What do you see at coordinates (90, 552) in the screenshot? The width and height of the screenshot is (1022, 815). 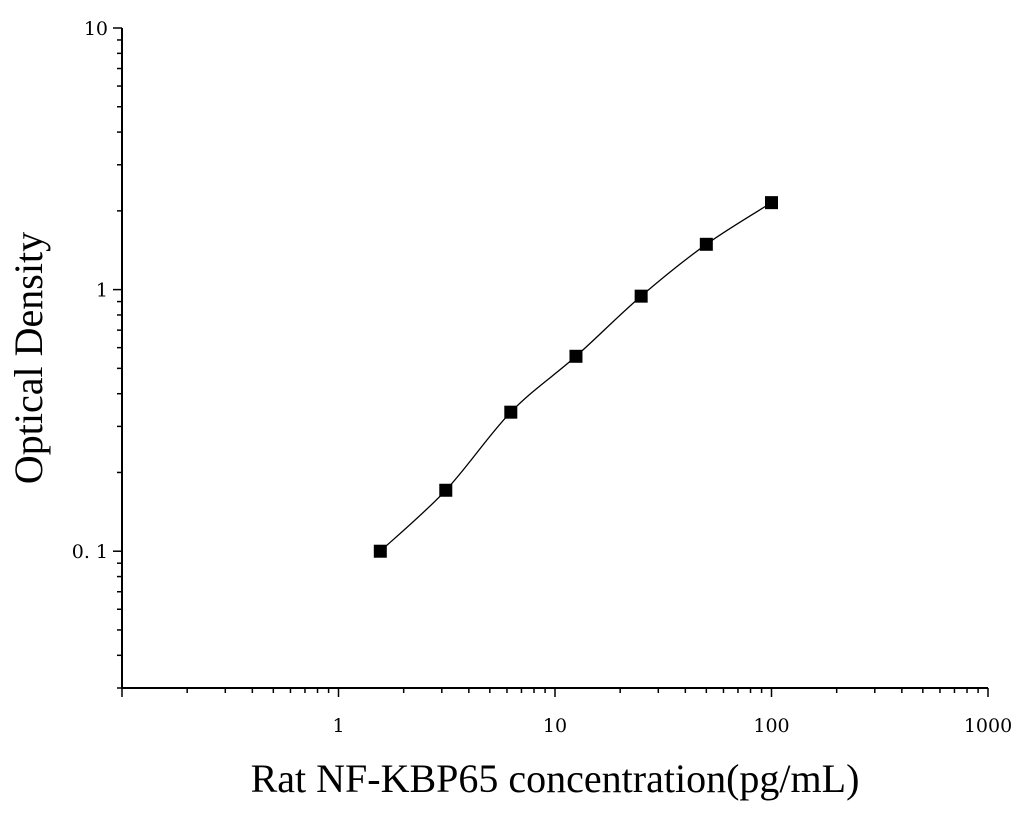 I see `y-tick-label: 0. 1` at bounding box center [90, 552].